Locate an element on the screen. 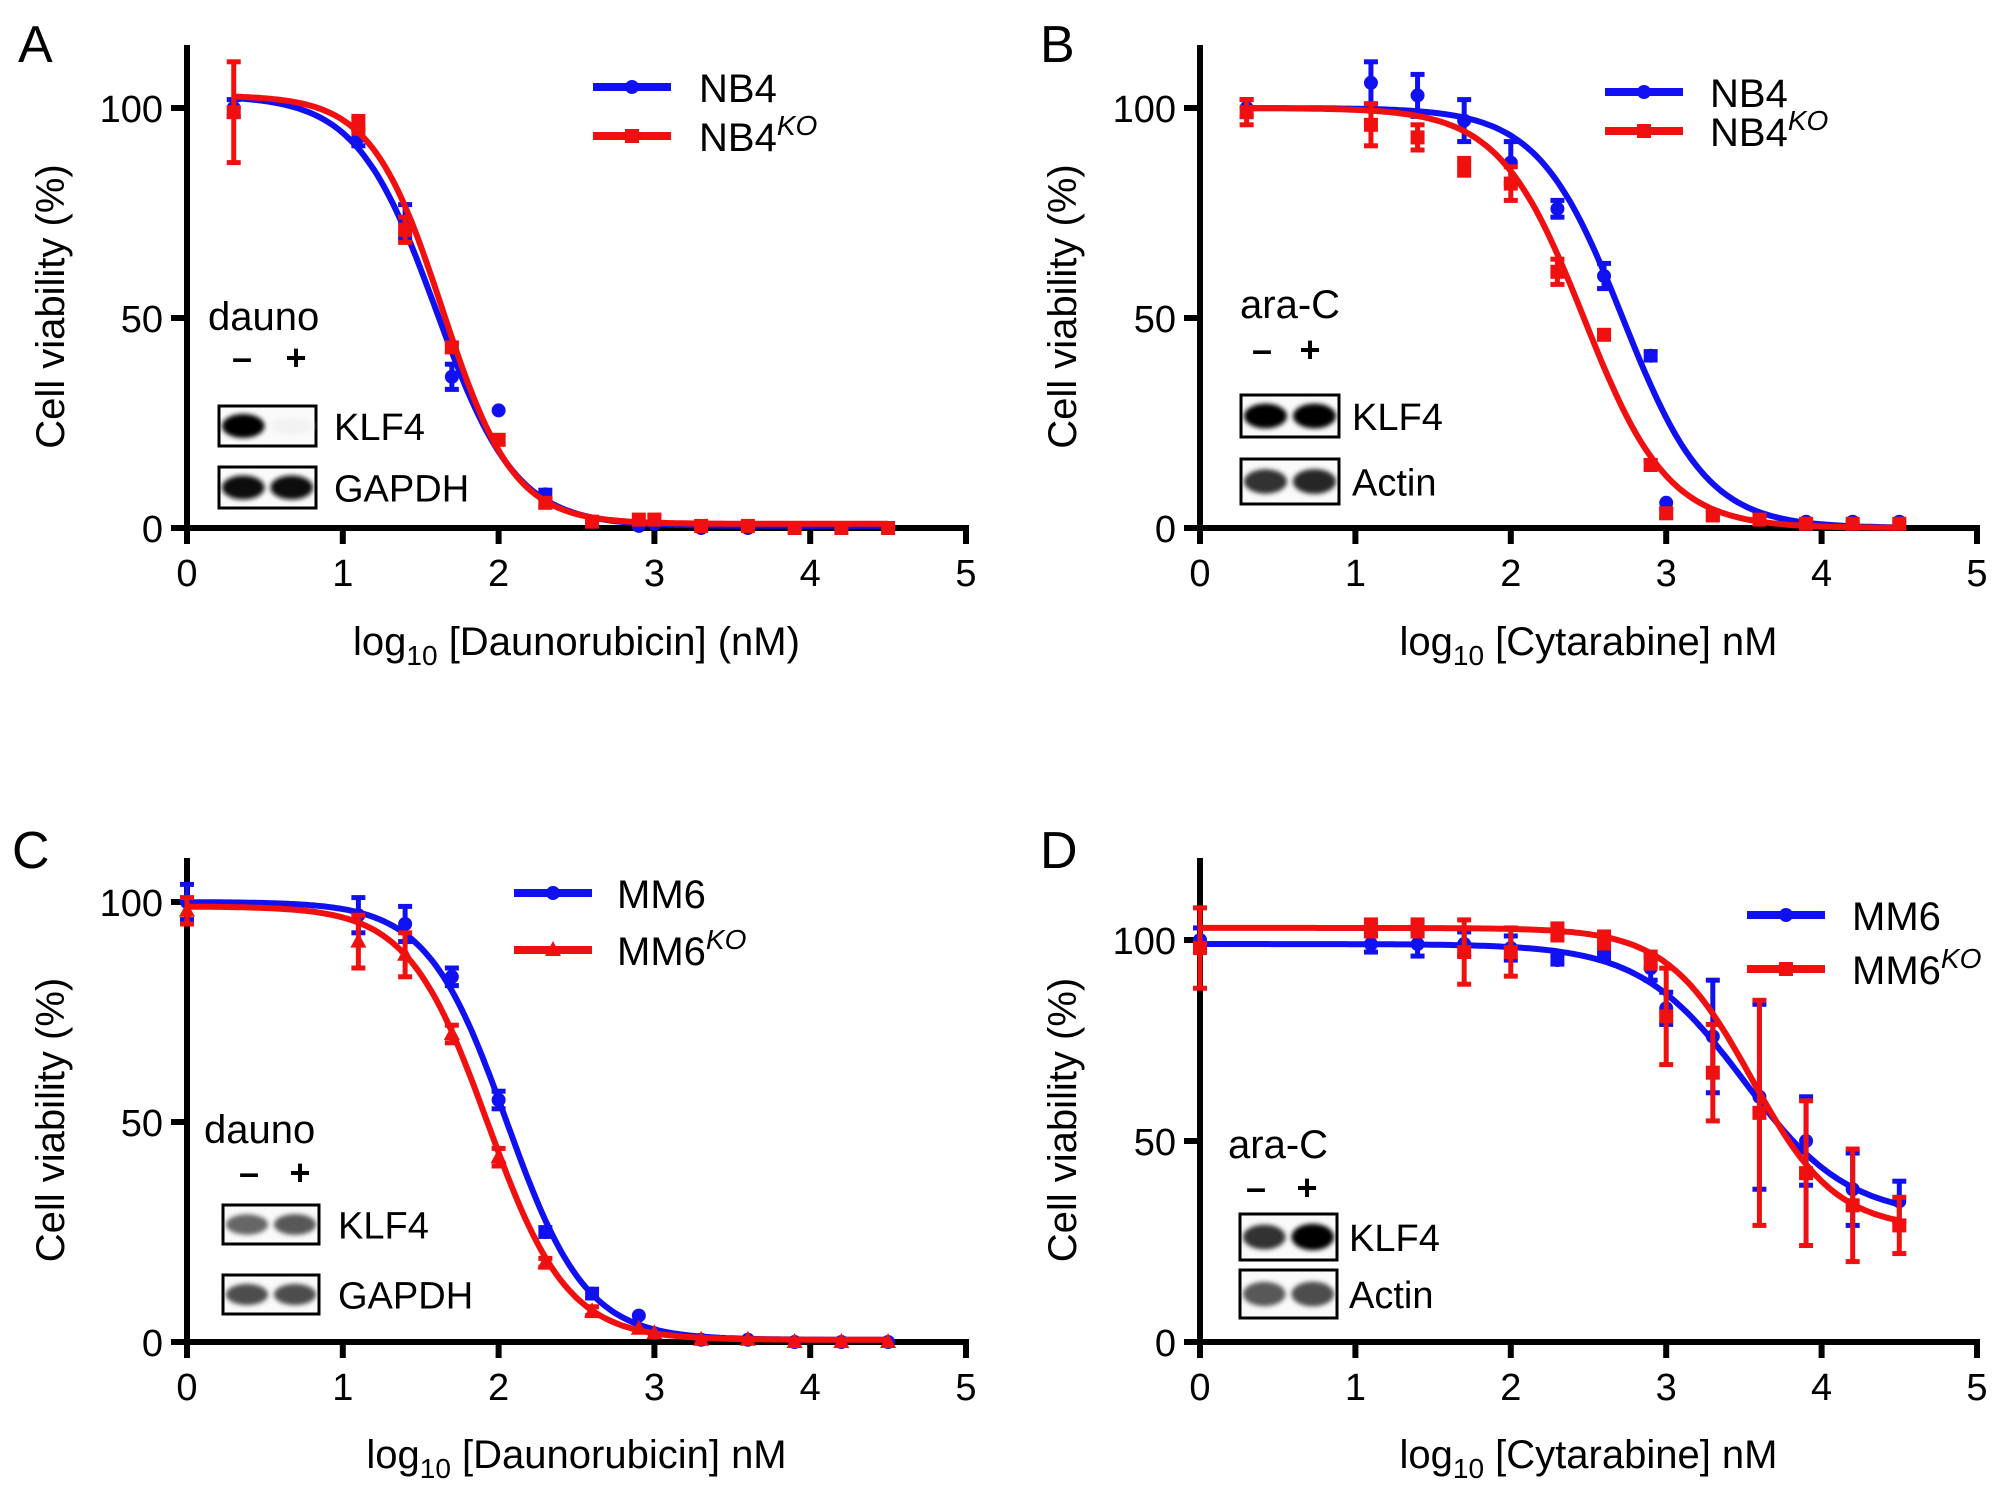 This screenshot has width=2000, height=1492. y-axis-label: Cell viability (%) is located at coordinates (51, 306).